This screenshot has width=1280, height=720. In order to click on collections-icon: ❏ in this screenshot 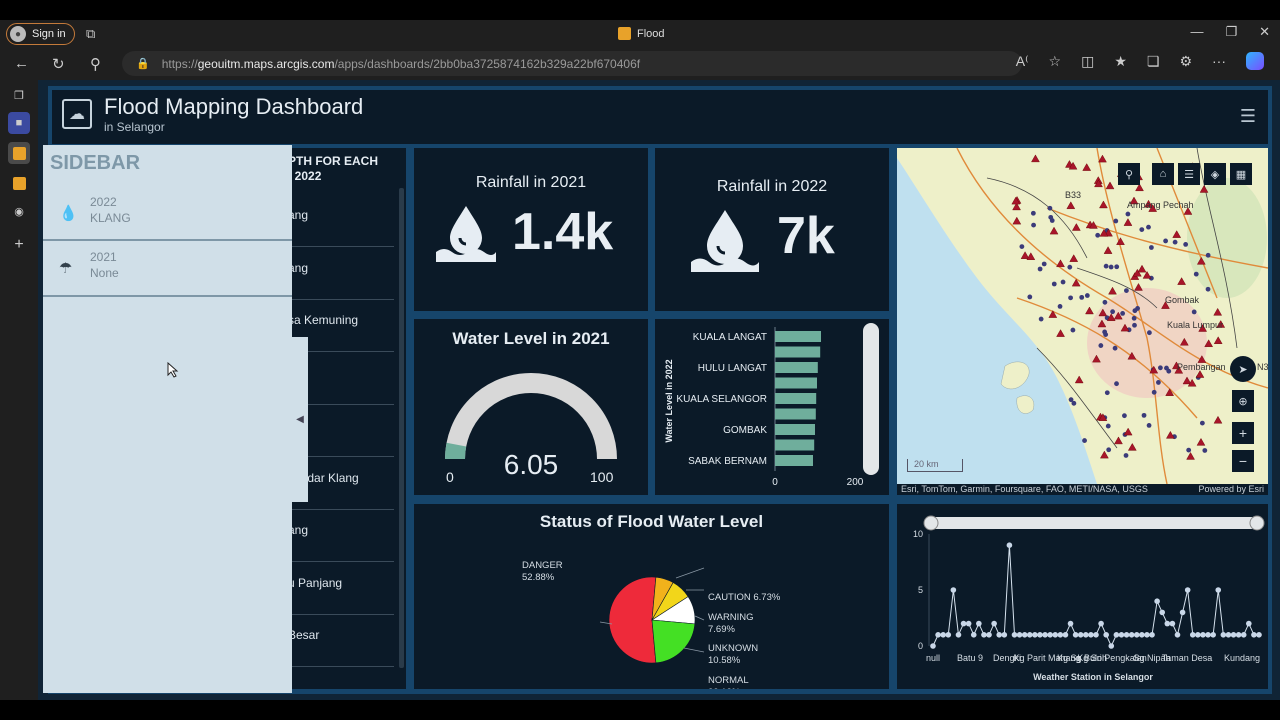, I will do `click(1153, 60)`.